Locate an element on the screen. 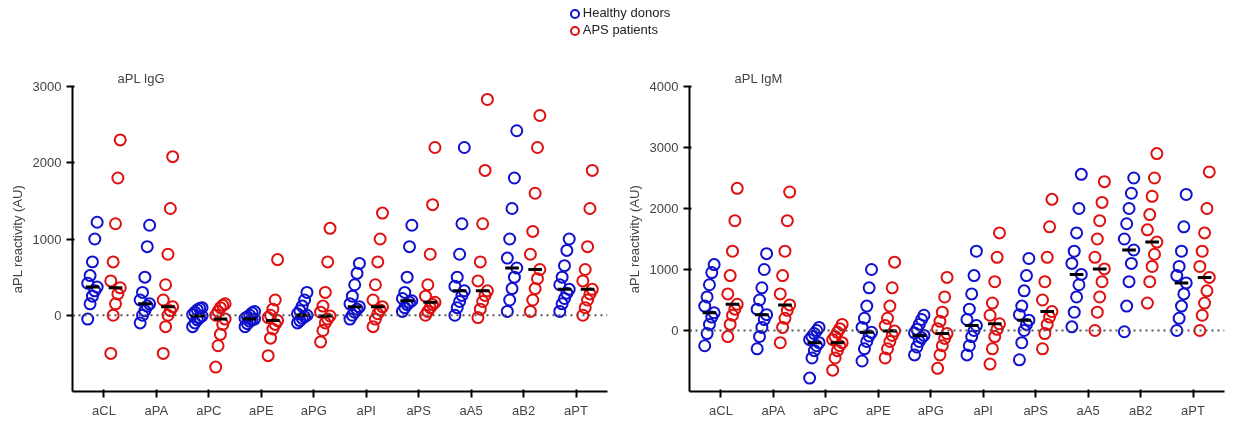 Image resolution: width=1244 pixels, height=439 pixels. legend-label: Healthy donors is located at coordinates (626, 13).